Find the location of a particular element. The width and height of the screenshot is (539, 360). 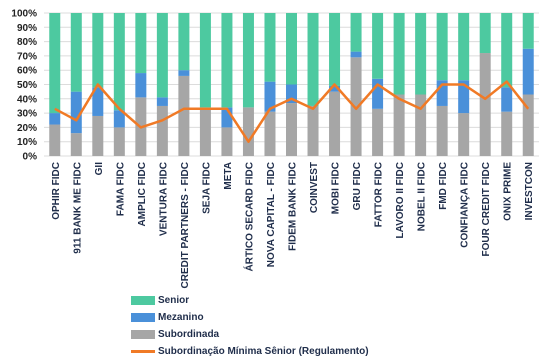

x-category-label: NOBEL II FIDC is located at coordinates (422, 196).